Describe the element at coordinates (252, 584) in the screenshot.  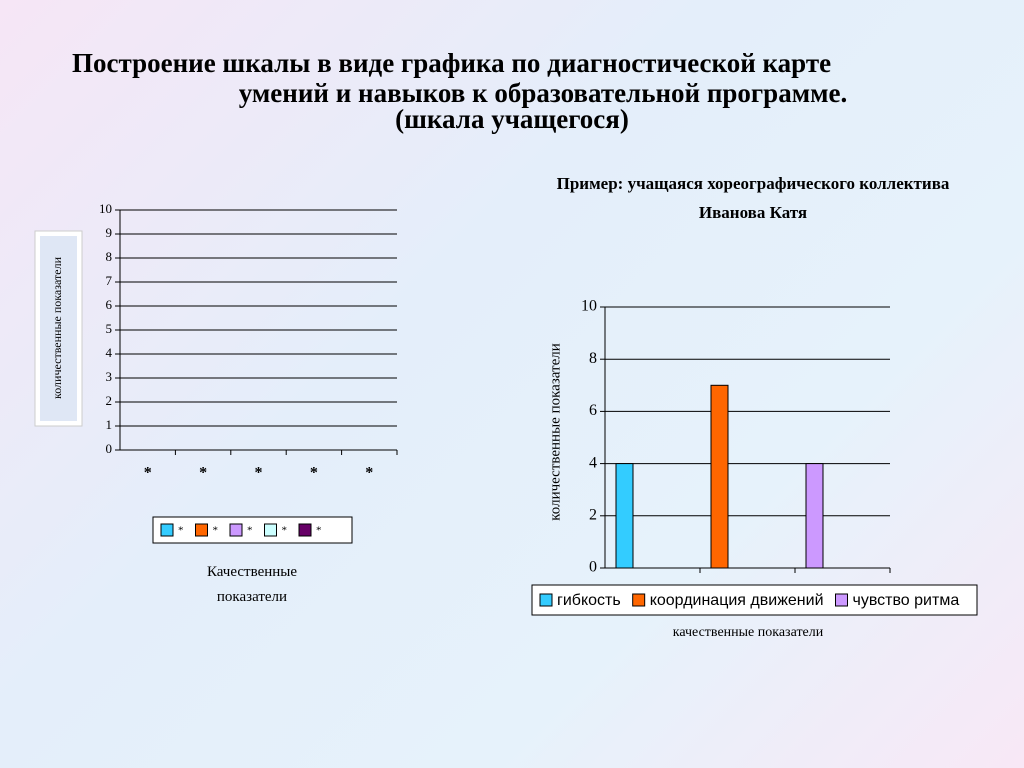
I see `x-axis-label: Качественные показатели` at that location.